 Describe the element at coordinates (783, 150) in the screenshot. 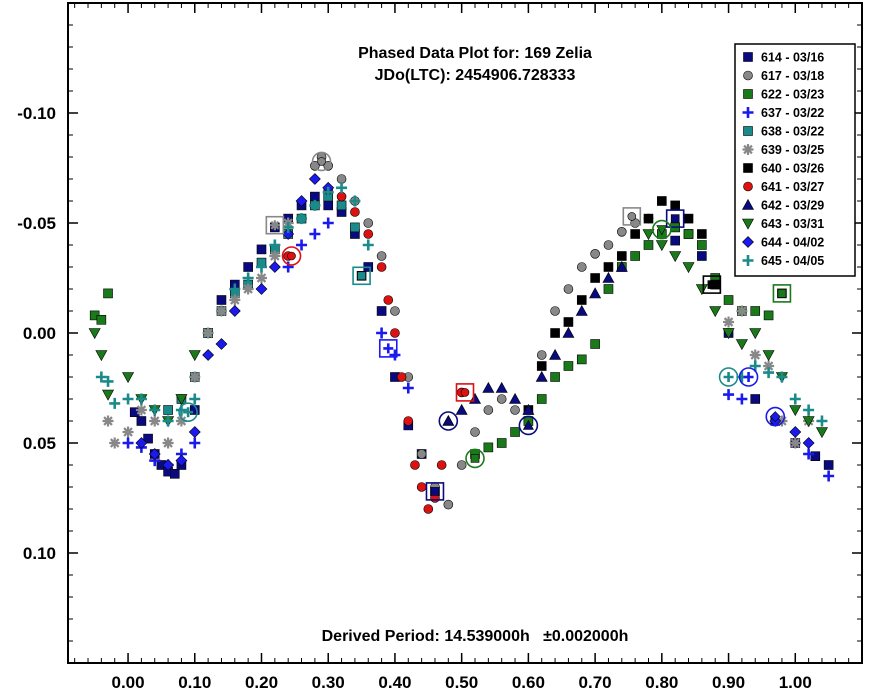

I see `legend-entry: 639 - 03/25` at that location.